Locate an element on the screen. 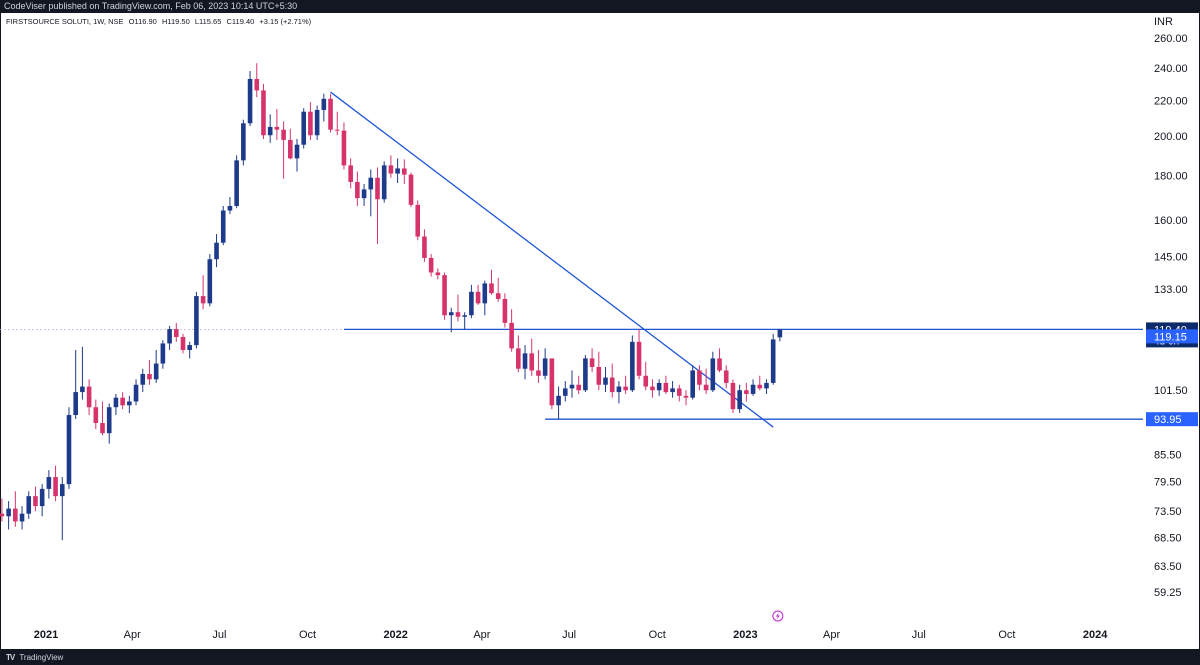  price-tick-label: 240.00 is located at coordinates (1171, 69).